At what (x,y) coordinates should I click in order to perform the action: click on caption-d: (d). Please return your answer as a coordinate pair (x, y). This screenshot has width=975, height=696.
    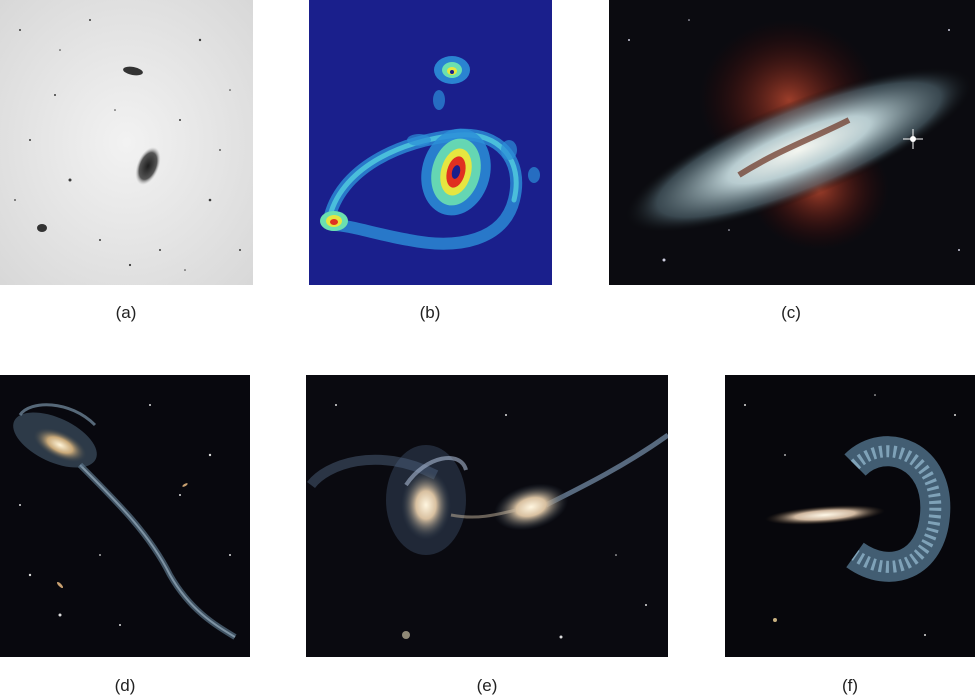
    Looking at the image, I should click on (125, 685).